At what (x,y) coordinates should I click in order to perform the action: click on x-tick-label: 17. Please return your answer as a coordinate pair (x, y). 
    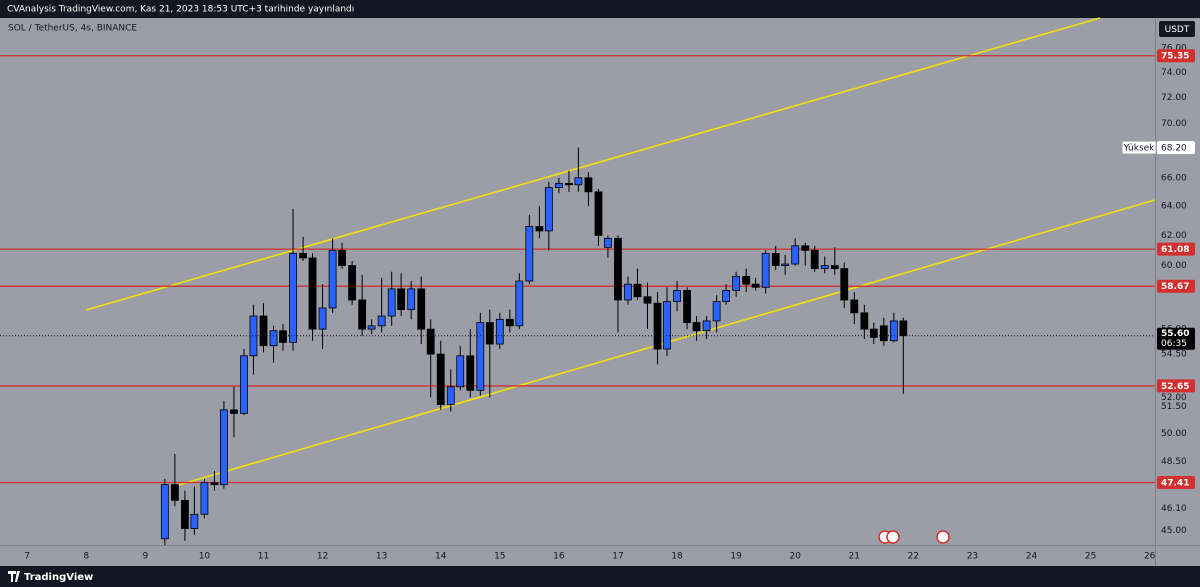
    Looking at the image, I should click on (617, 557).